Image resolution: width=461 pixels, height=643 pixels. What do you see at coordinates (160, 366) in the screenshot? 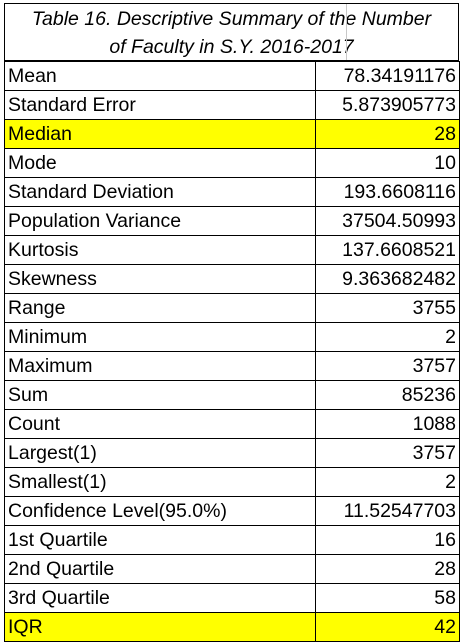
I see `statistic-label-cell: Maximum` at bounding box center [160, 366].